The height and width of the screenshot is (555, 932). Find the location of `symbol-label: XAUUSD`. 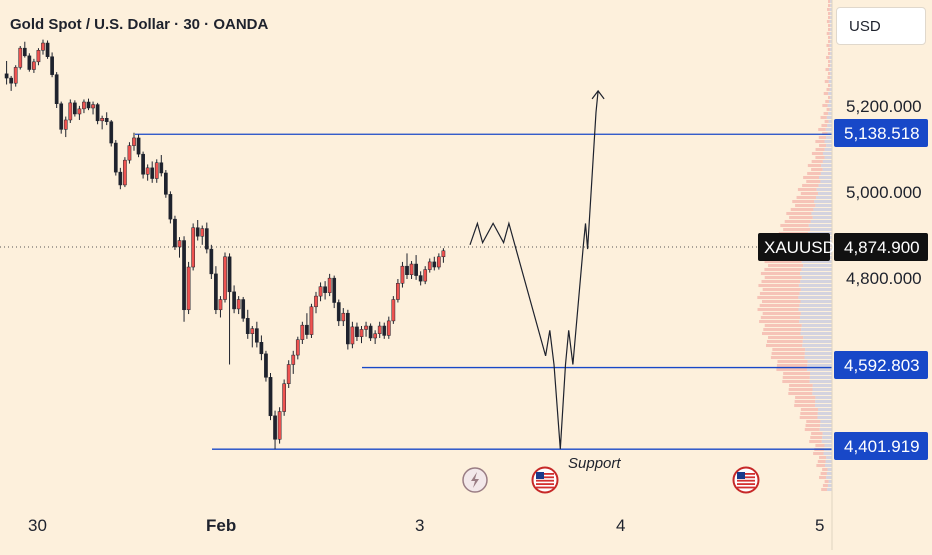

symbol-label: XAUUSD is located at coordinates (796, 247).